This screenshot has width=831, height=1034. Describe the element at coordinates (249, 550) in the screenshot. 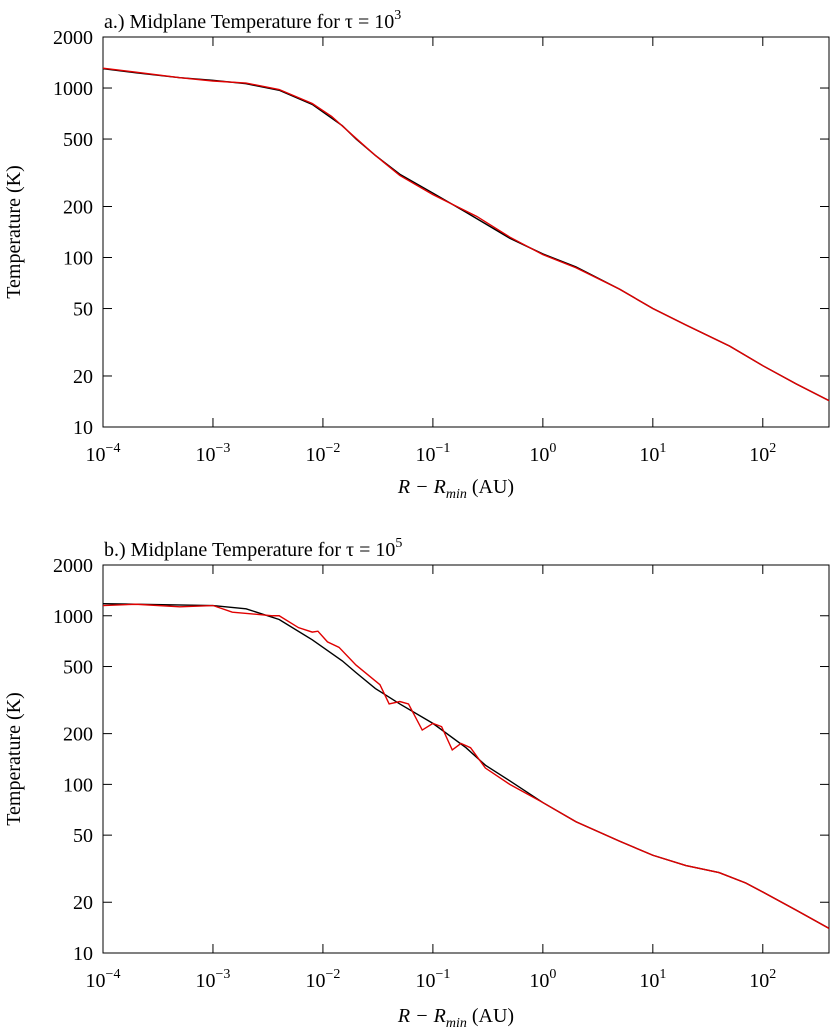

I see `title-text: b.) Midplane Temperature for τ = 10` at that location.